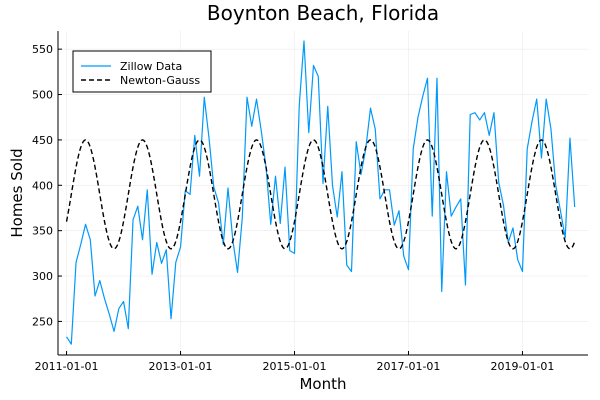 The image size is (600, 400). What do you see at coordinates (323, 13) in the screenshot?
I see `chart-title: Boynton Beach, Florida` at bounding box center [323, 13].